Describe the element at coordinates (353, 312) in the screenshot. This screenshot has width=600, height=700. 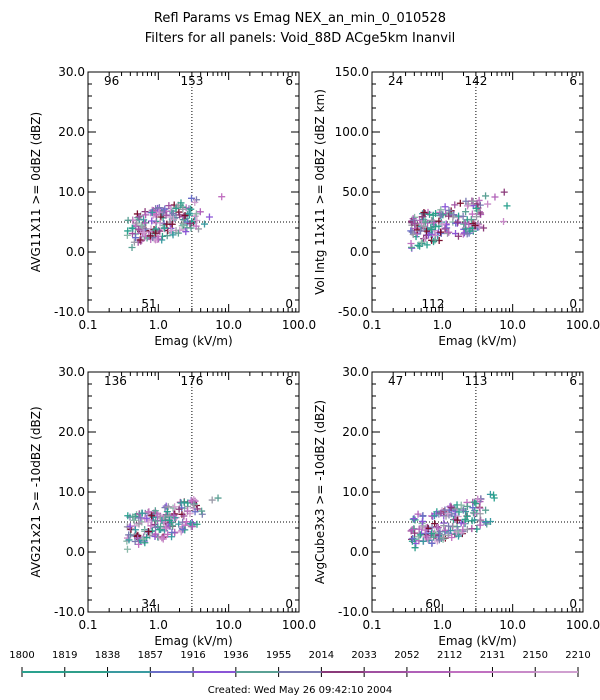
I see `y-tick-label: -50.0` at that location.